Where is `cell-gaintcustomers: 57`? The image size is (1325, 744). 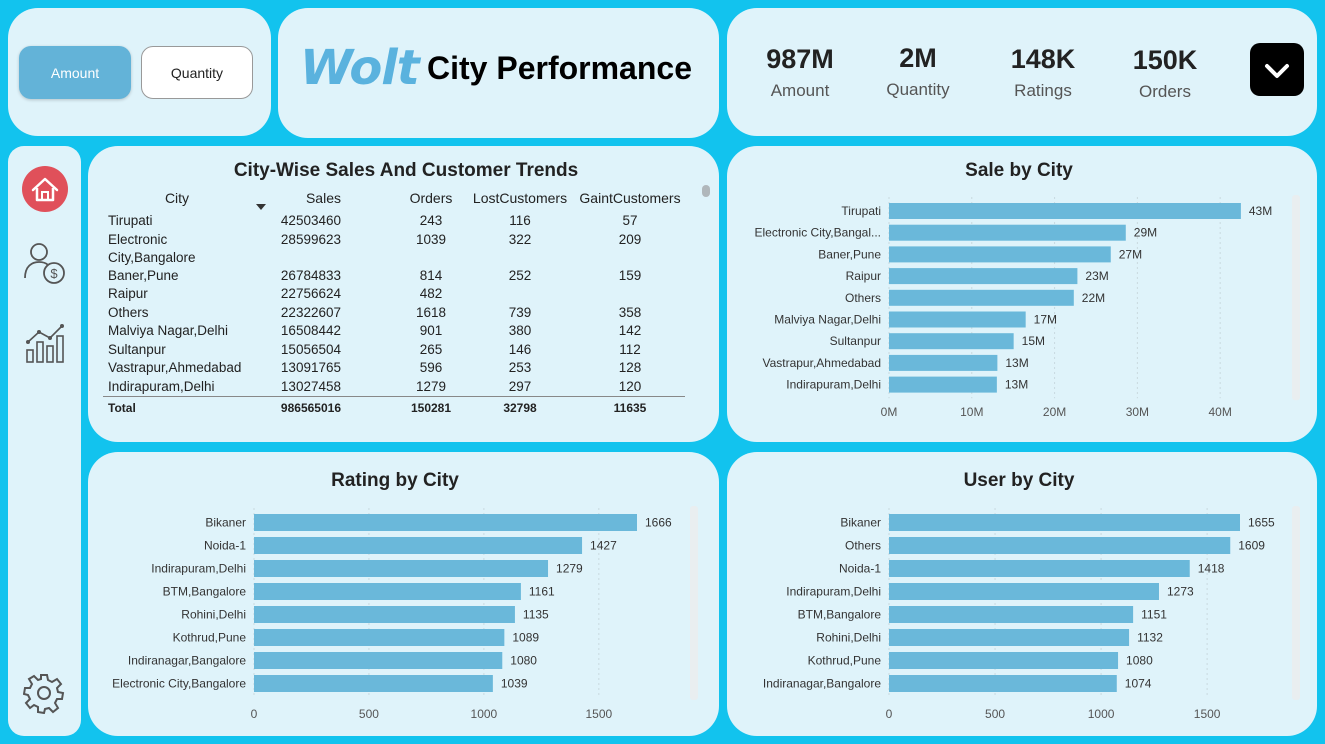
cell-gaintcustomers: 57 is located at coordinates (630, 220).